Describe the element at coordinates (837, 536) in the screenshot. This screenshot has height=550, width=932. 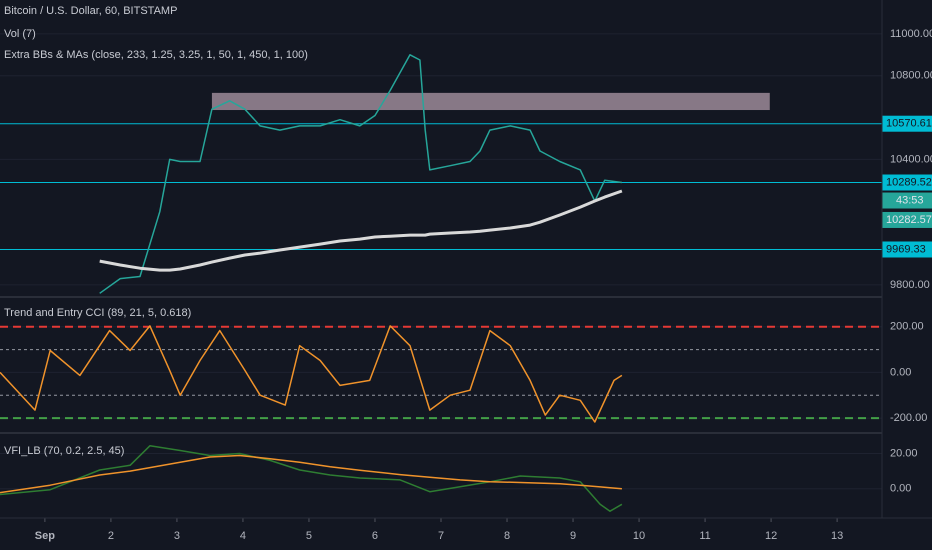
I see `x-tick-label: 13` at that location.